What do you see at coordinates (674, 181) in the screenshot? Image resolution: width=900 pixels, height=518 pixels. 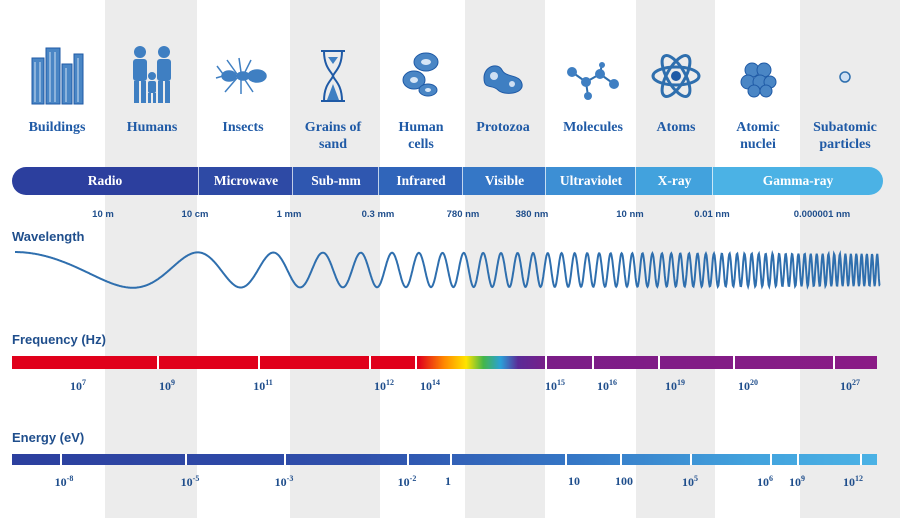 I see `spectrum-segment: X-ray` at bounding box center [674, 181].